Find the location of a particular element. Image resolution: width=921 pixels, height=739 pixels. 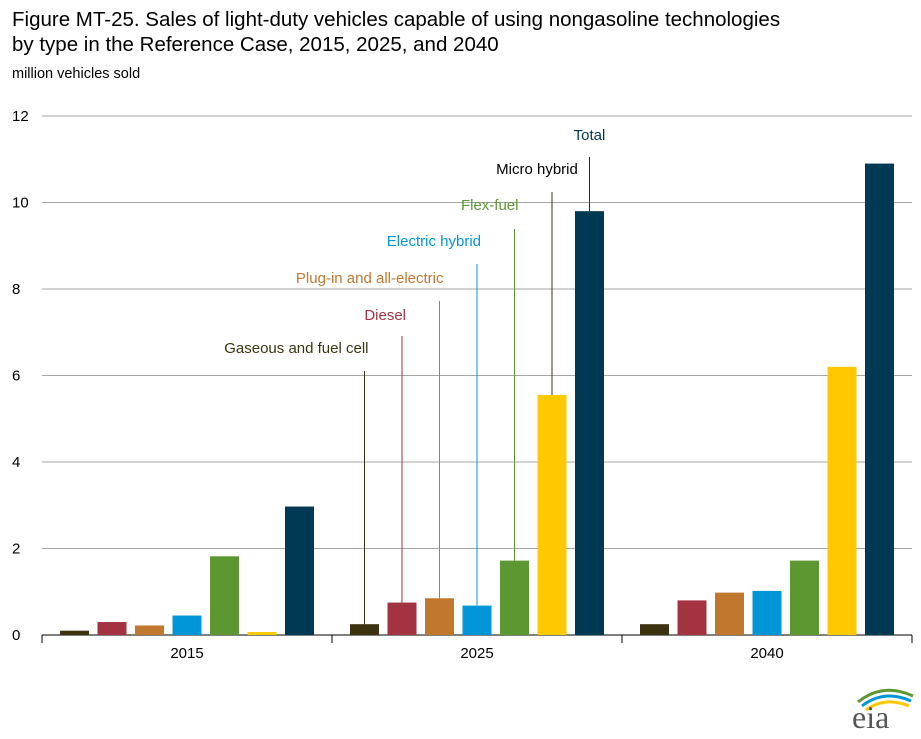

y-tick-label: 12 is located at coordinates (20, 116).